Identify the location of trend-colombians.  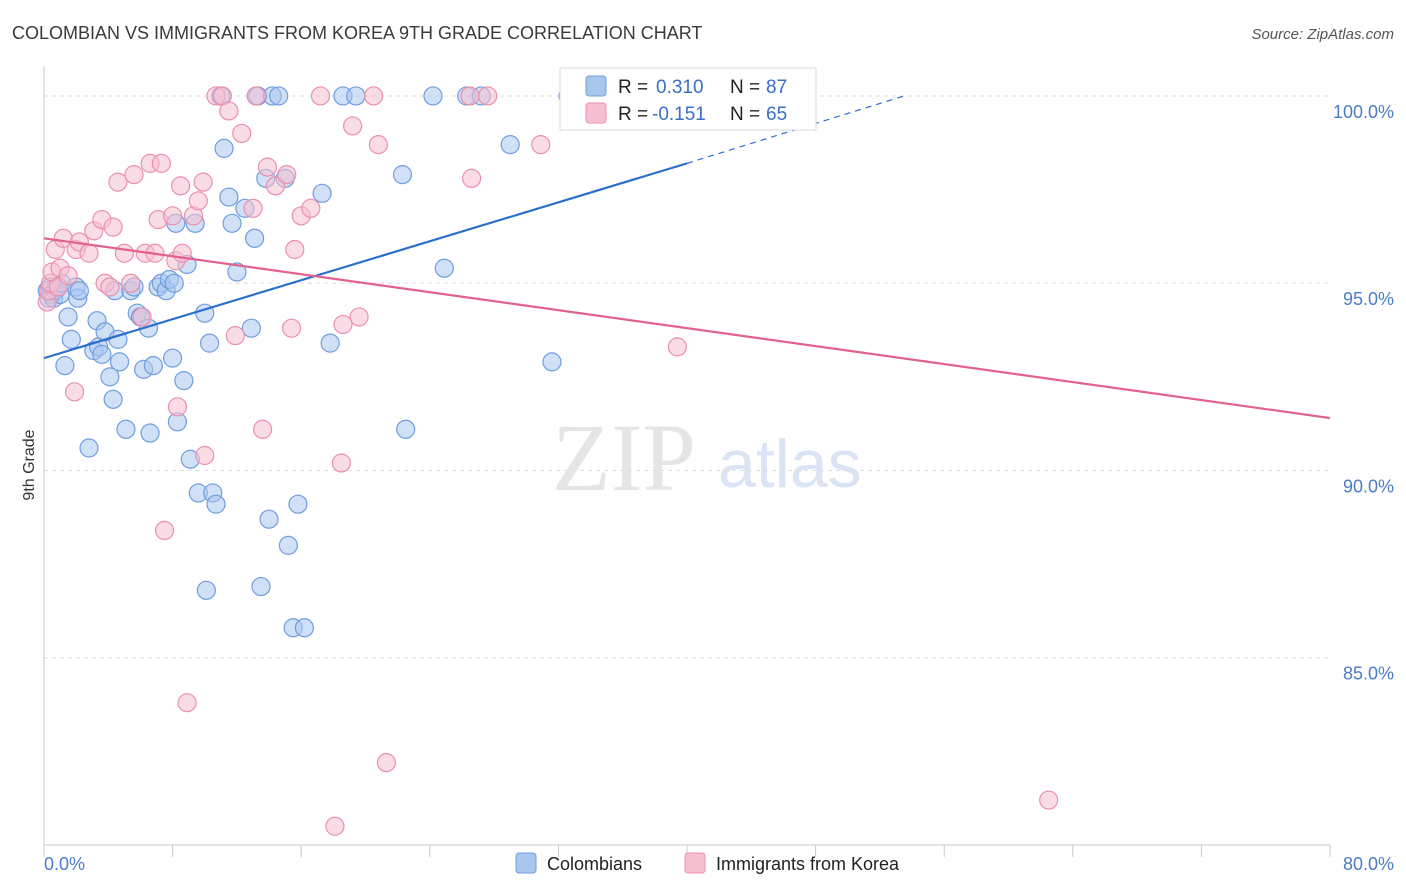
(365, 261).